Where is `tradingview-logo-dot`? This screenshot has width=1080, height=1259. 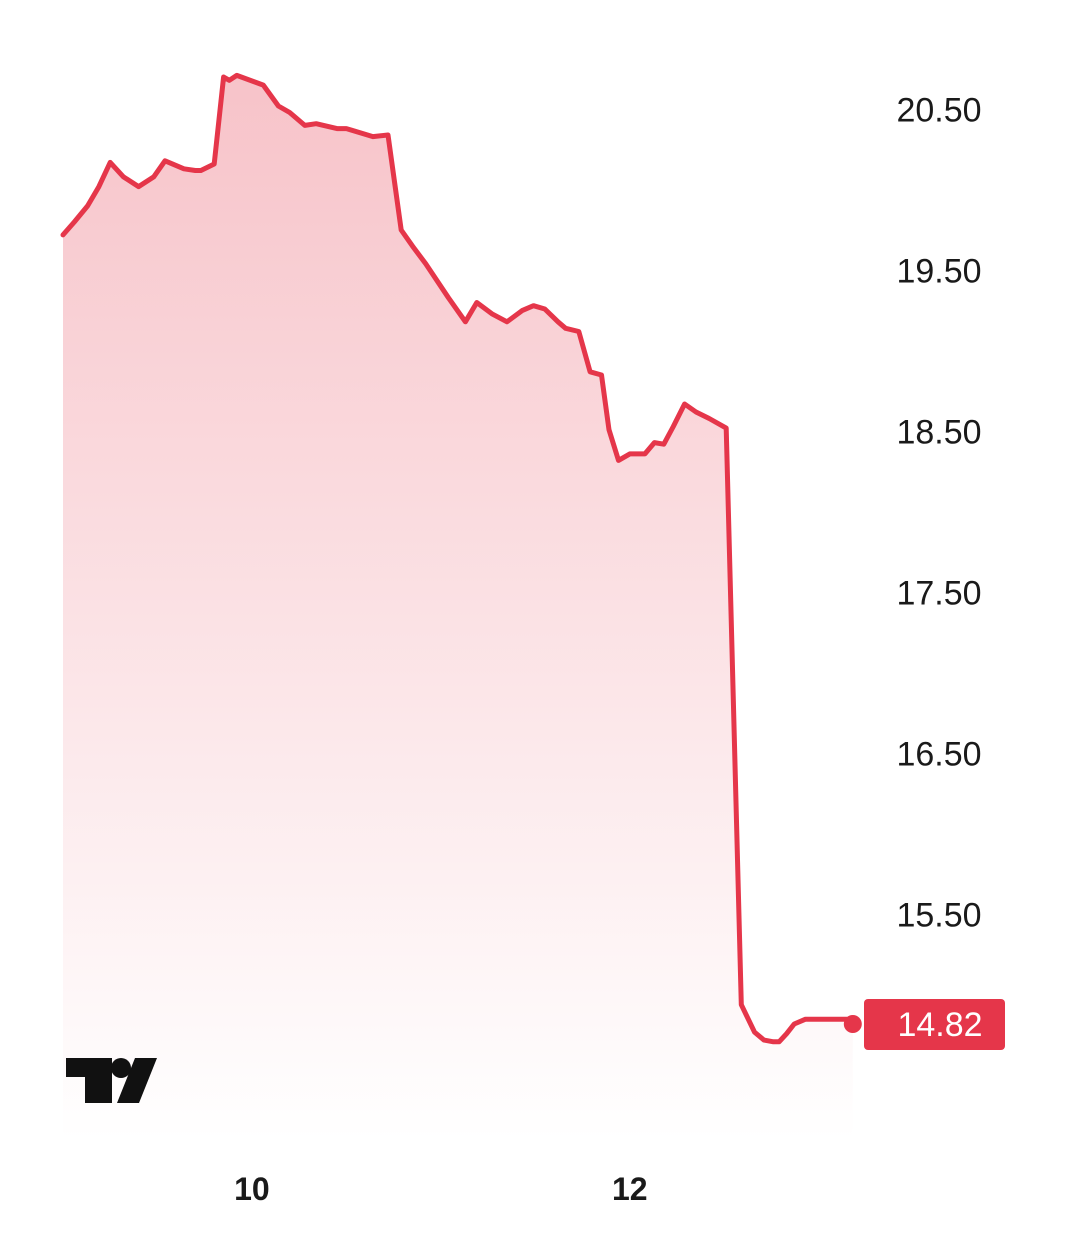 tradingview-logo-dot is located at coordinates (121, 1068).